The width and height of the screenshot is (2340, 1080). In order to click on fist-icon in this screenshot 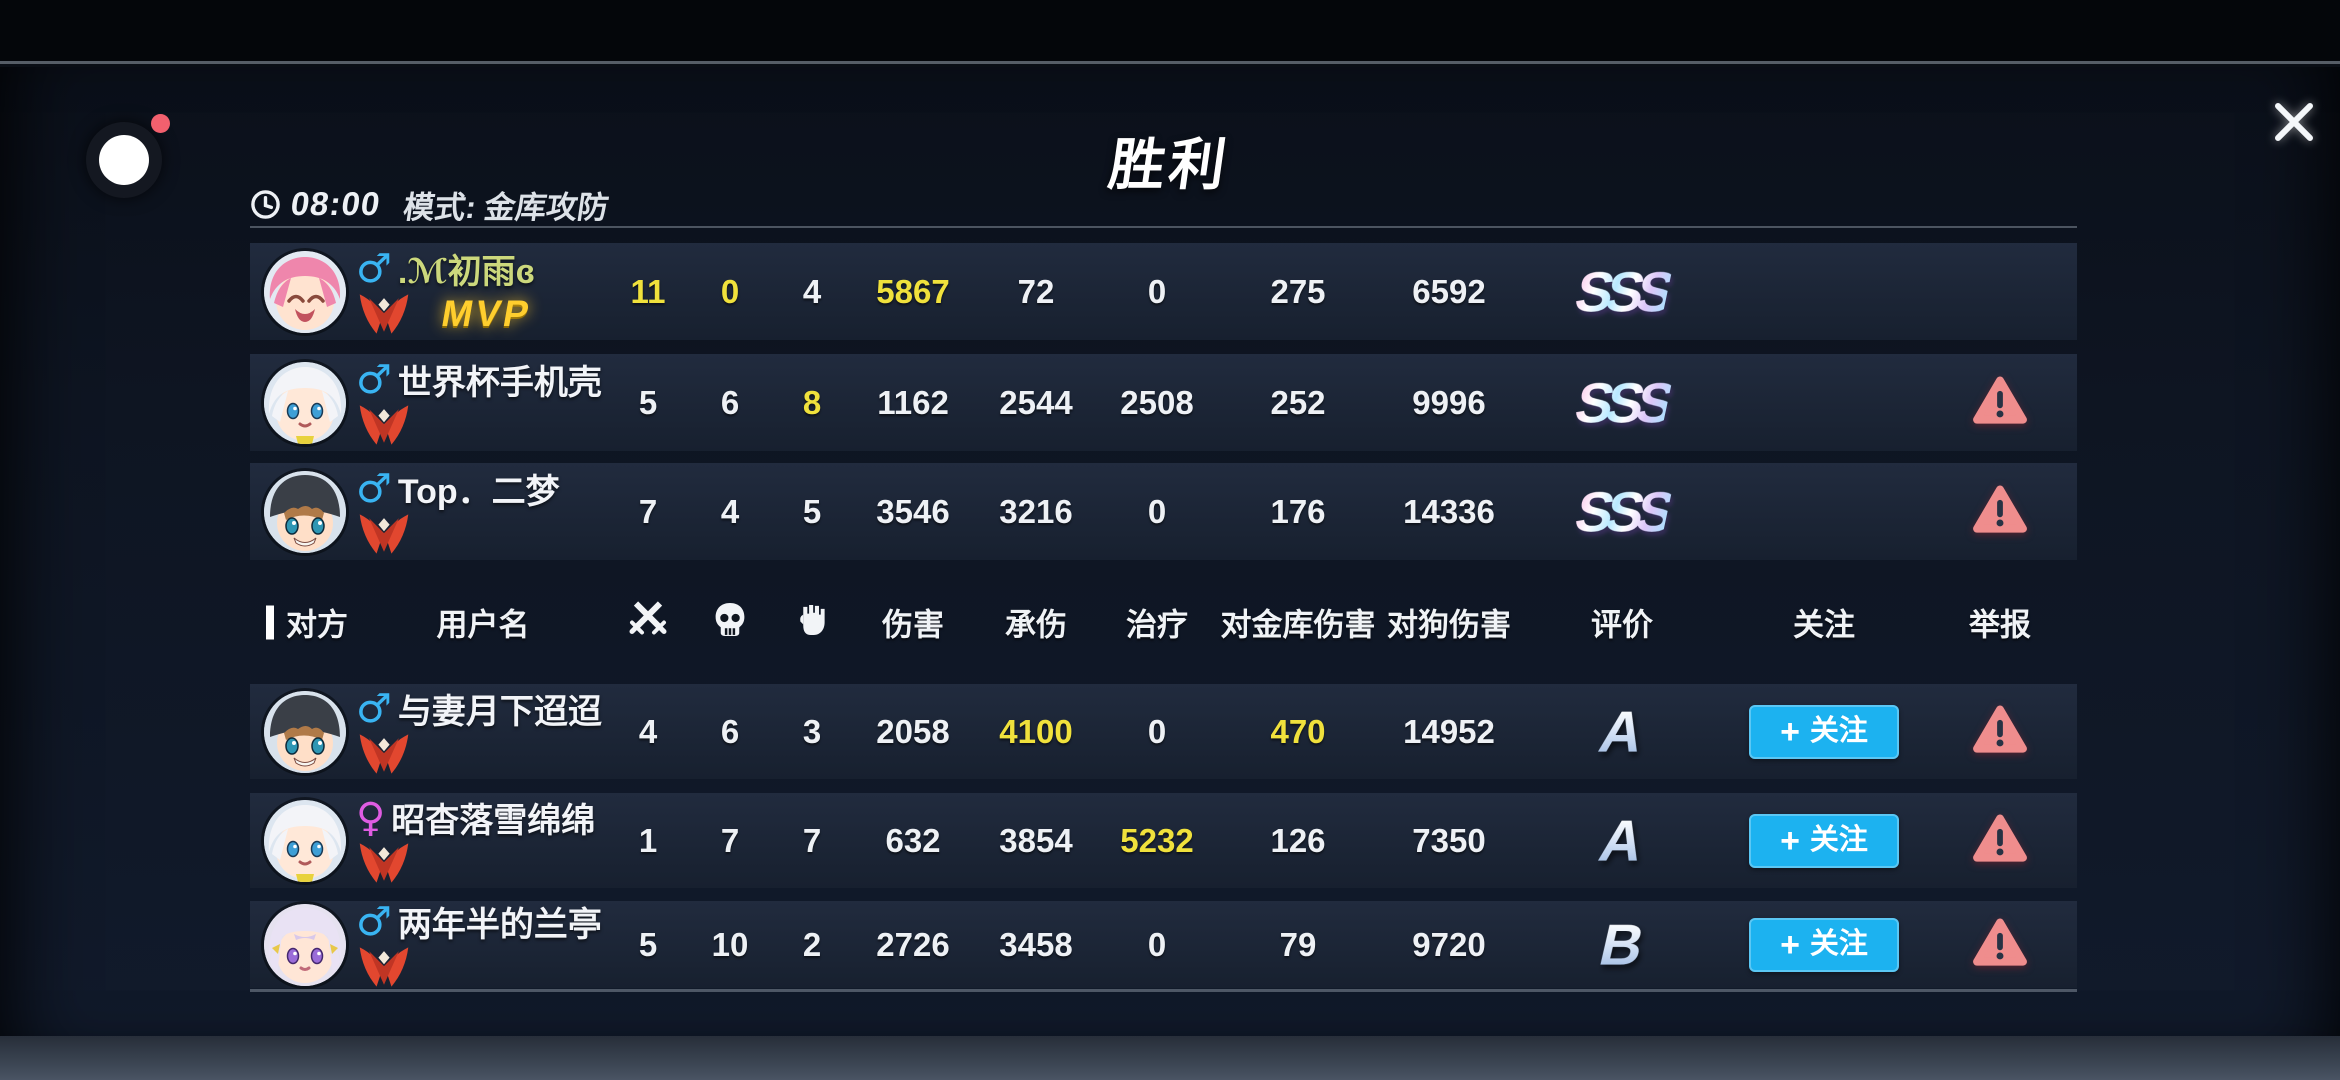, I will do `click(812, 622)`.